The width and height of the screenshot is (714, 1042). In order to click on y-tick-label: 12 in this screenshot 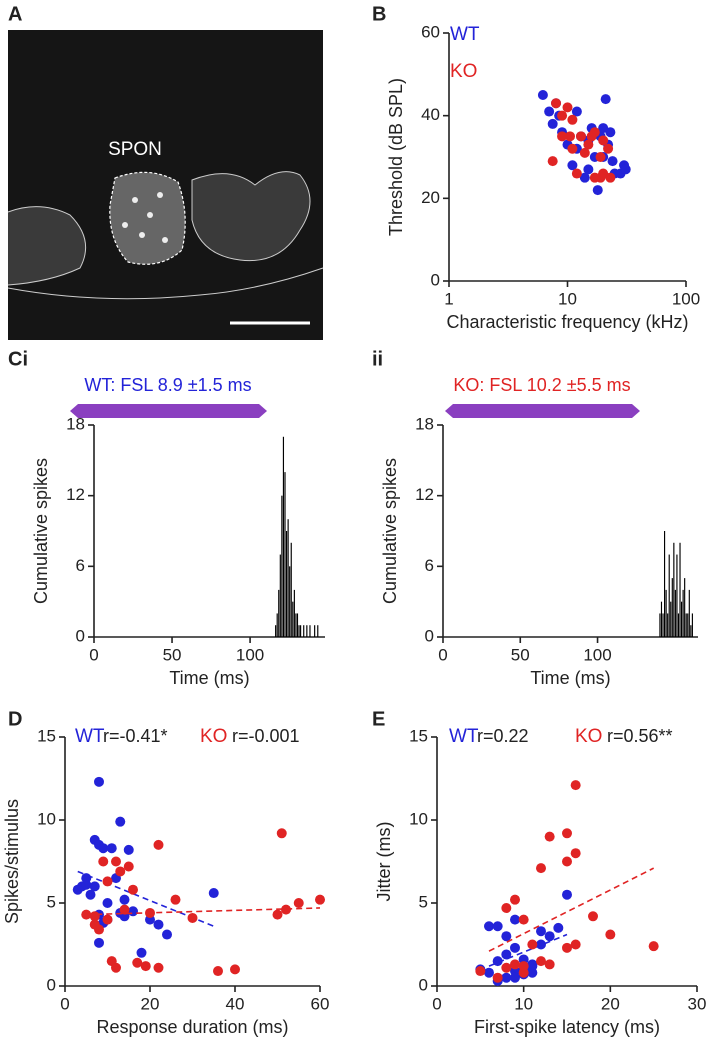, I will do `click(424, 494)`.